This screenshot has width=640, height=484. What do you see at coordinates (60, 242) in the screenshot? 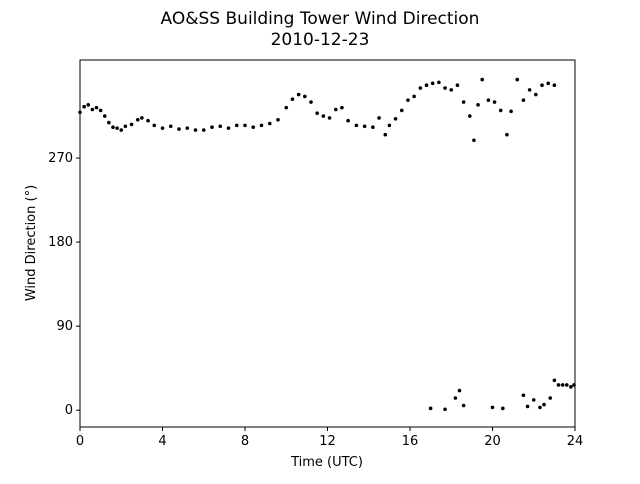
I see `y-tick-label: 180` at bounding box center [60, 242].